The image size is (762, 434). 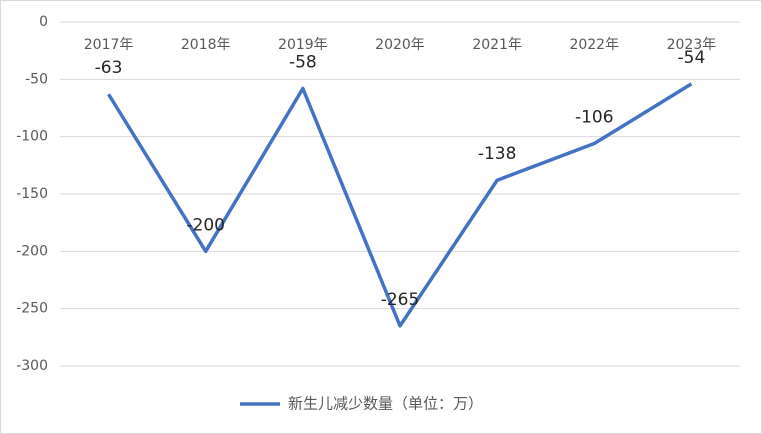 I want to click on y-tick-label: -50, so click(x=36, y=79).